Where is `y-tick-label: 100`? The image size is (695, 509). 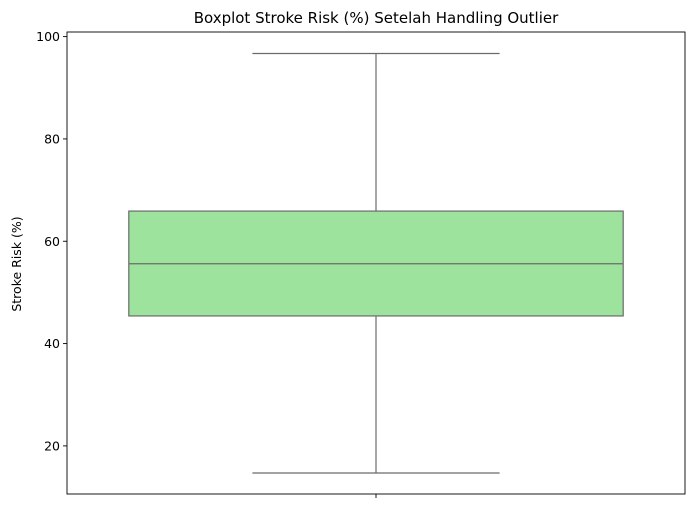
y-tick-label: 100 is located at coordinates (48, 36).